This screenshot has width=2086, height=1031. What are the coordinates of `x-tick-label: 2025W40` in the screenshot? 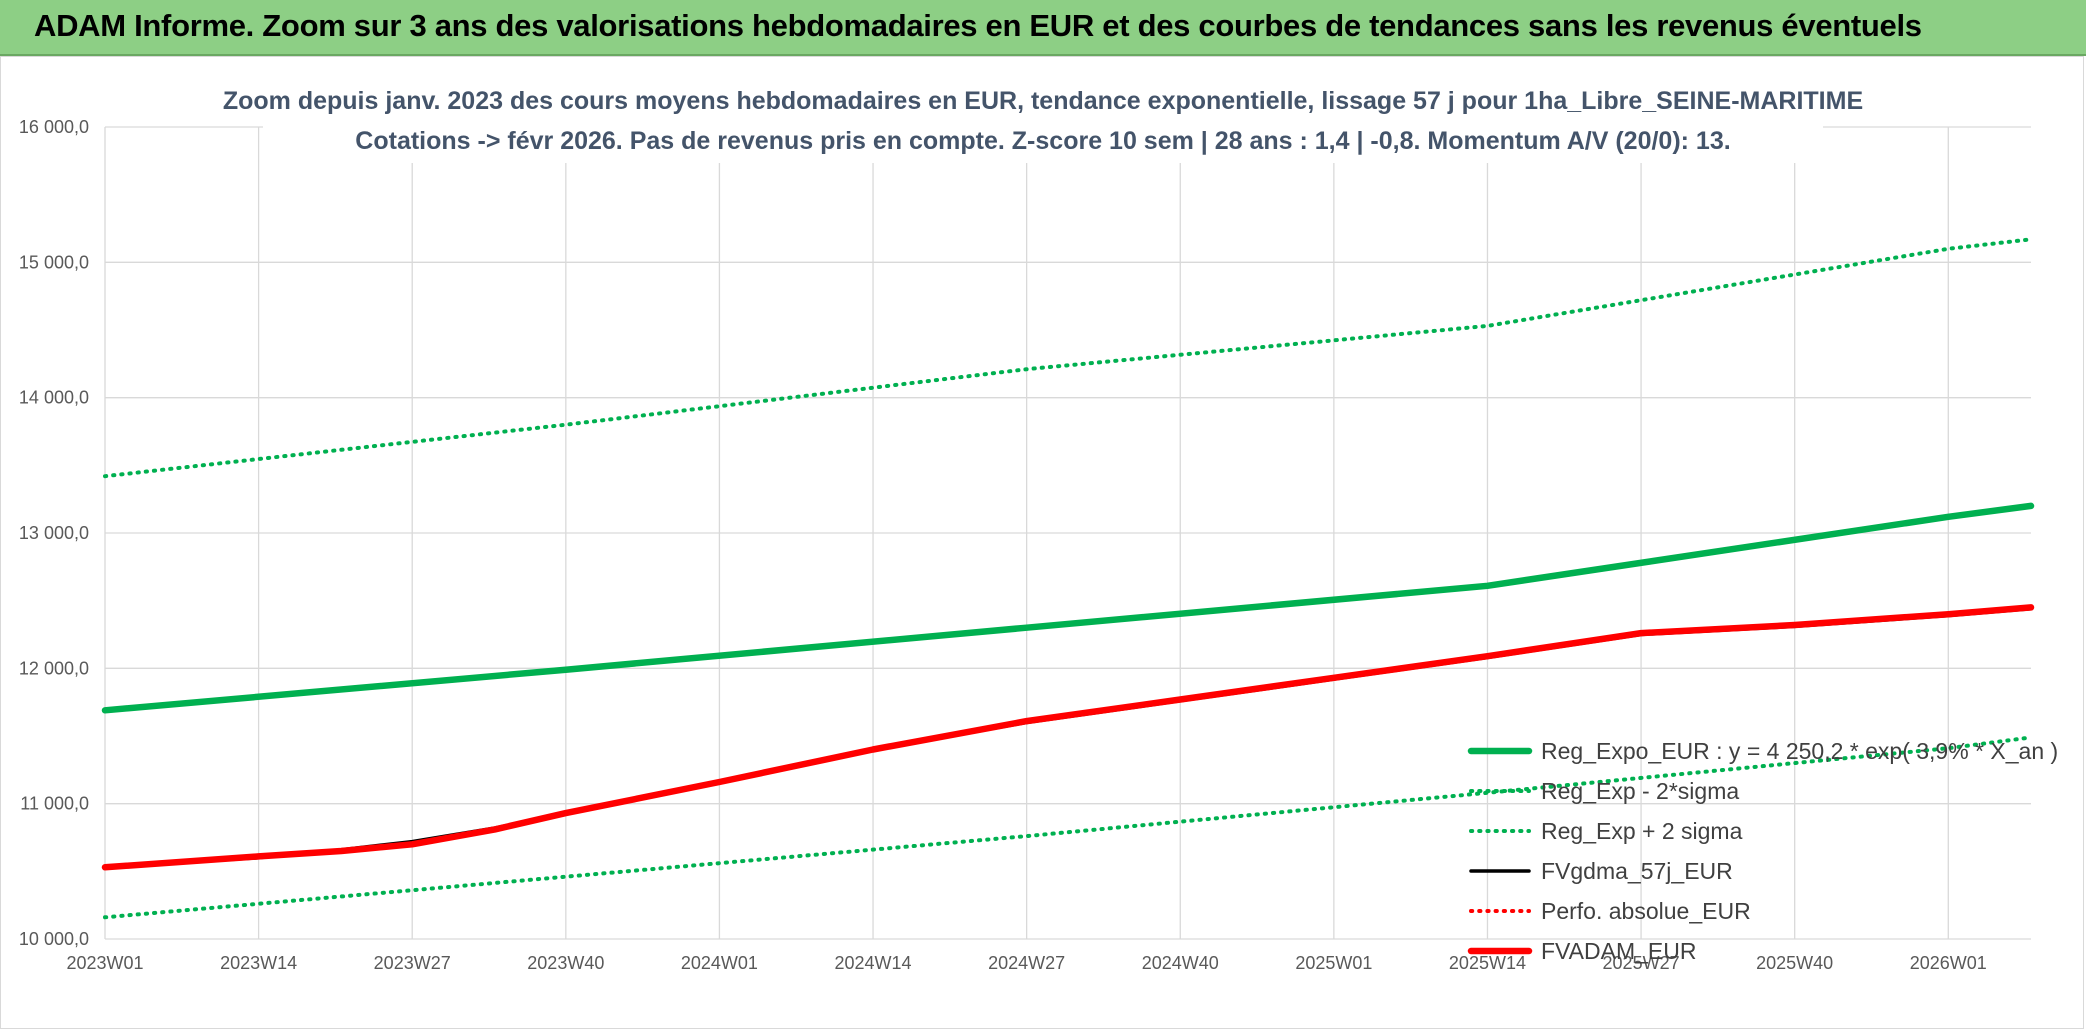 It's located at (1794, 963).